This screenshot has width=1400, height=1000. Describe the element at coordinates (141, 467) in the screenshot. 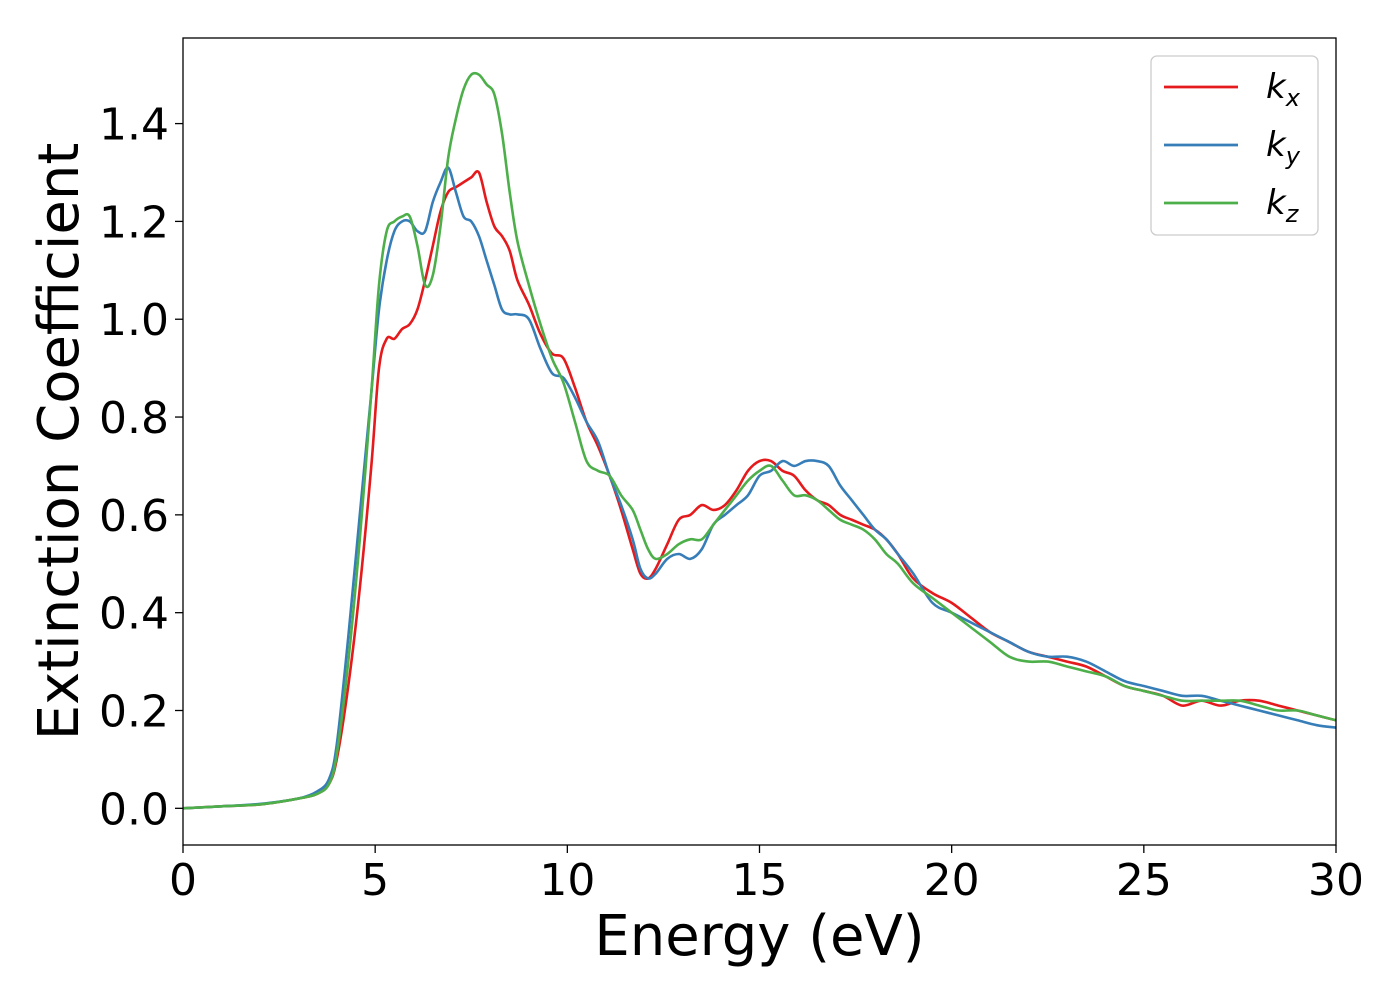

I see `y-axis-ticks: 0.0 0.2 0.4 0.6 0.8 1.0 1.2 1.4` at that location.